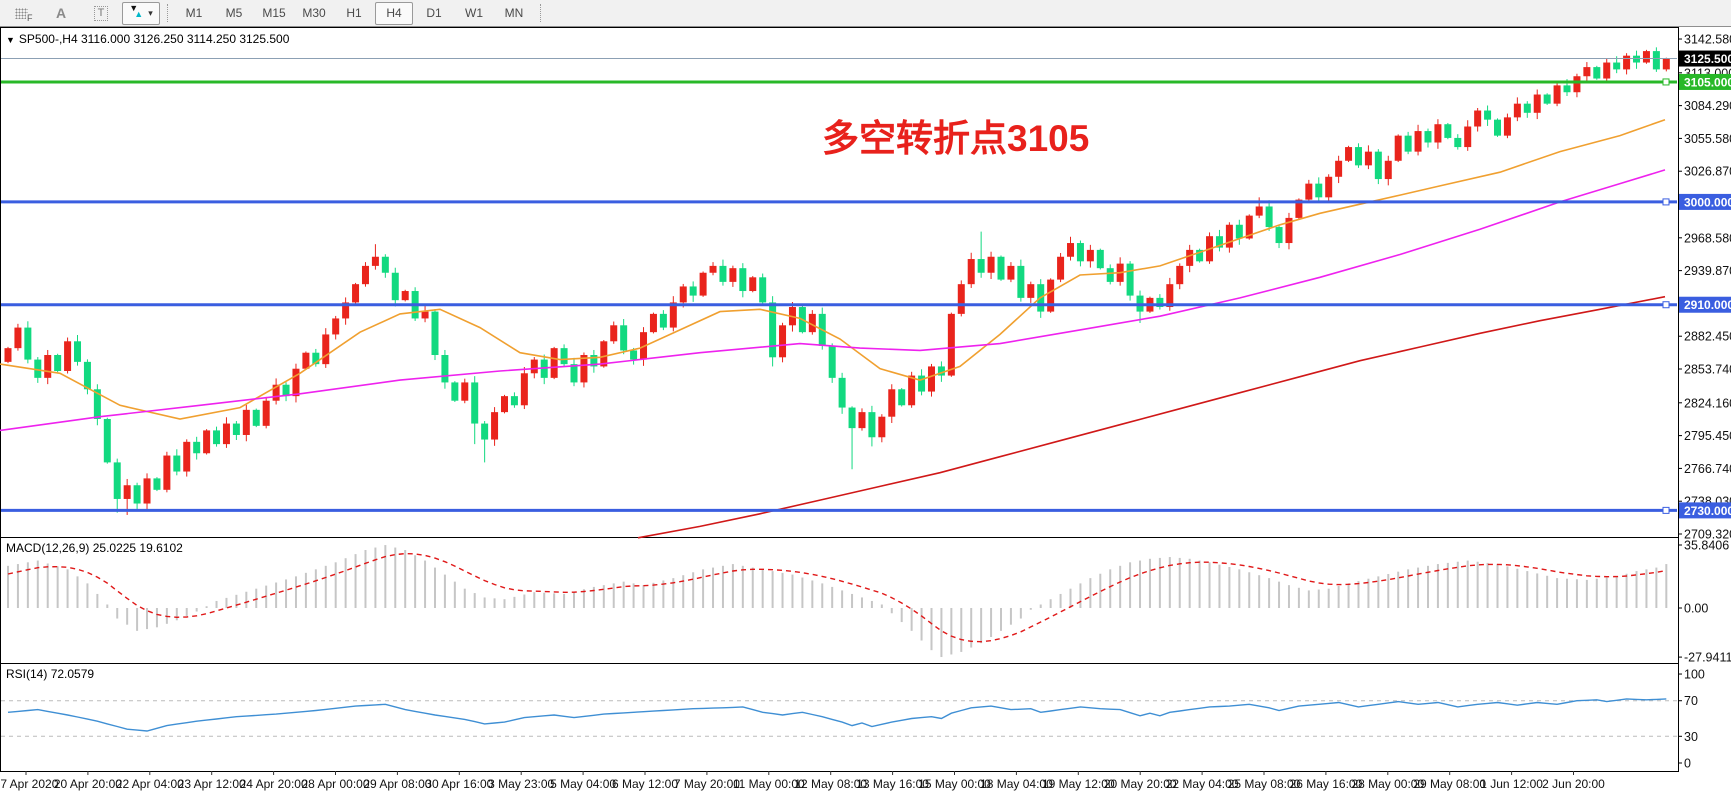 The height and width of the screenshot is (792, 1731). What do you see at coordinates (1078, 784) in the screenshot?
I see `time-tick-label: 19 May 12:00` at bounding box center [1078, 784].